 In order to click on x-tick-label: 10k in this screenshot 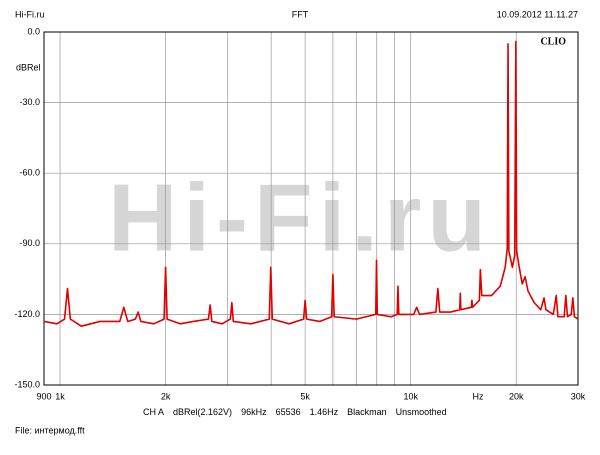, I will do `click(410, 396)`.